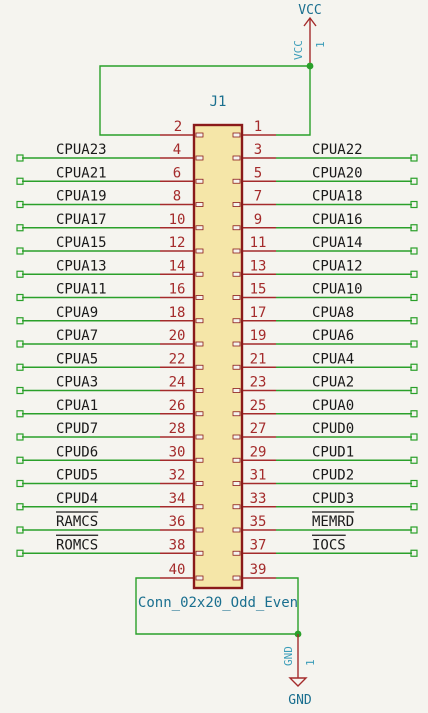 The image size is (428, 713). Describe the element at coordinates (81, 197) in the screenshot. I see `net-label-left: CPUA19` at that location.